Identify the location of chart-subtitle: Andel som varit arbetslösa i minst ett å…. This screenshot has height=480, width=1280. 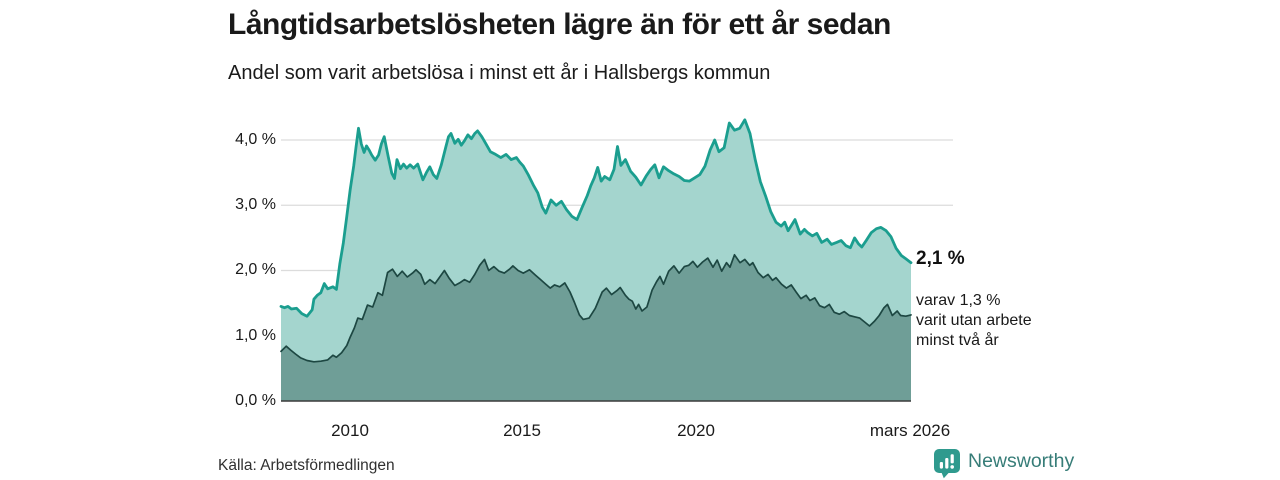
(499, 73).